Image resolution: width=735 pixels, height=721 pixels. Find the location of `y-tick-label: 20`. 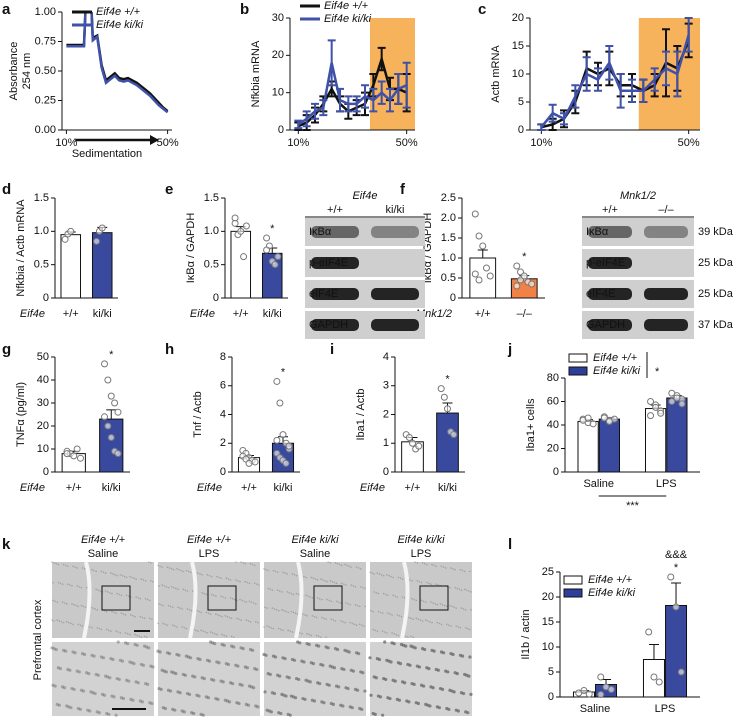

y-tick-label: 20 is located at coordinates (548, 597).